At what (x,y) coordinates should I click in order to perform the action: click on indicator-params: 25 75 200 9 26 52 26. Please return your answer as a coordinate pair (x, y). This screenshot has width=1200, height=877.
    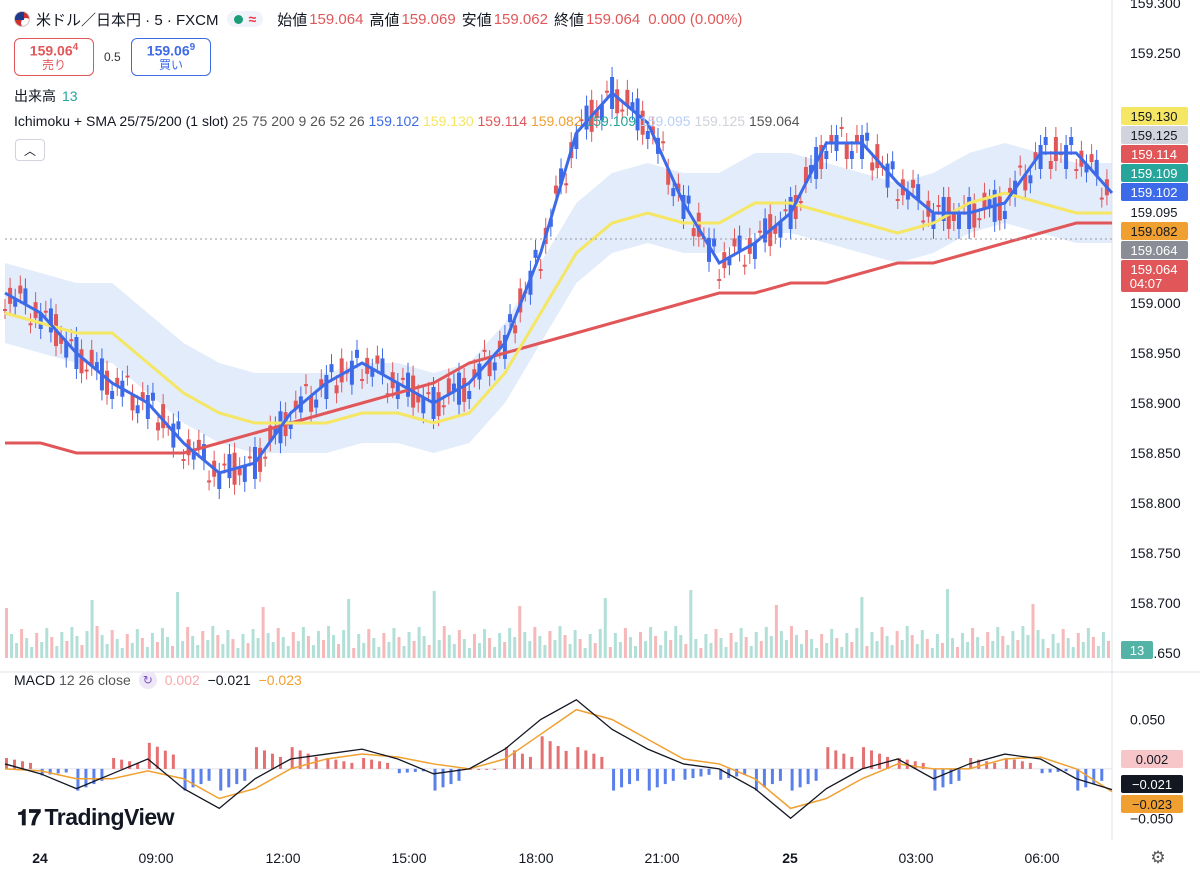
    Looking at the image, I should click on (298, 121).